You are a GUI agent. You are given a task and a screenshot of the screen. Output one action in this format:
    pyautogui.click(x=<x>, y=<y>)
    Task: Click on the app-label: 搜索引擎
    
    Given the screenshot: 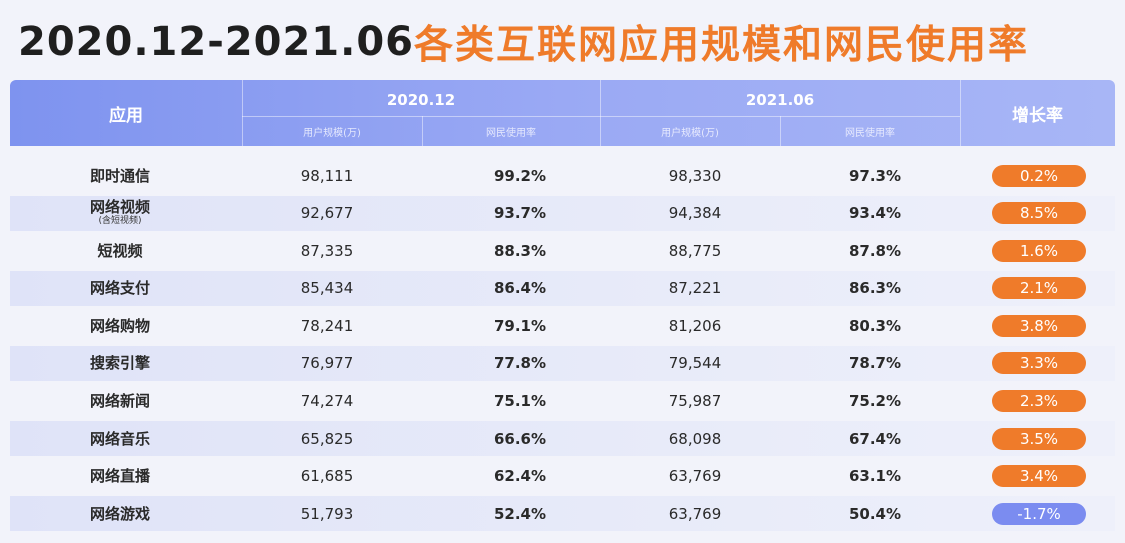 What is the action you would take?
    pyautogui.click(x=119, y=363)
    